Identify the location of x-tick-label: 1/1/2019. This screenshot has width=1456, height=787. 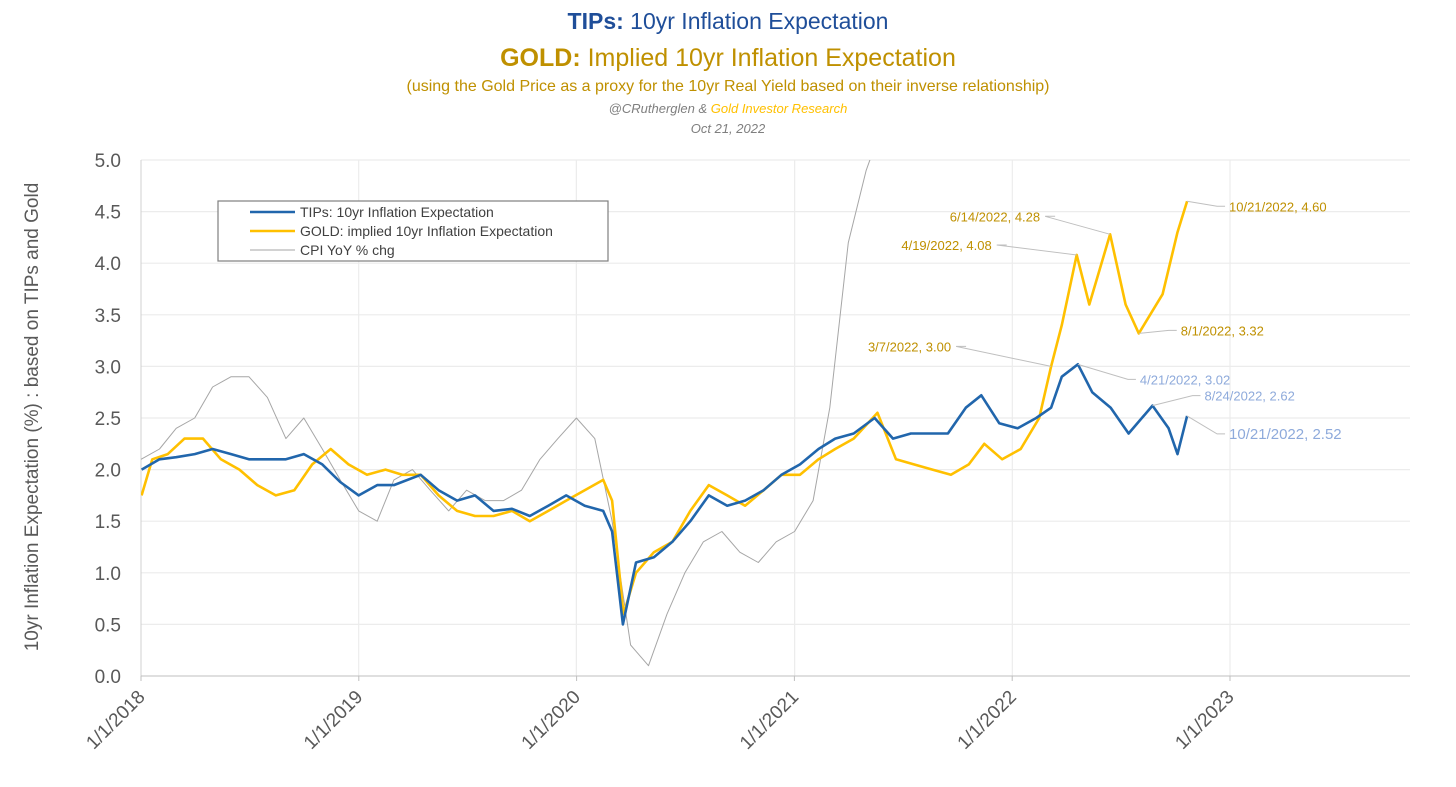
(333, 720).